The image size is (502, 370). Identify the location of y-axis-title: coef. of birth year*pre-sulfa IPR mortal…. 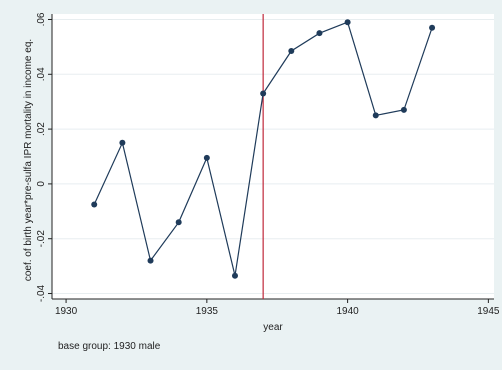
(28, 160).